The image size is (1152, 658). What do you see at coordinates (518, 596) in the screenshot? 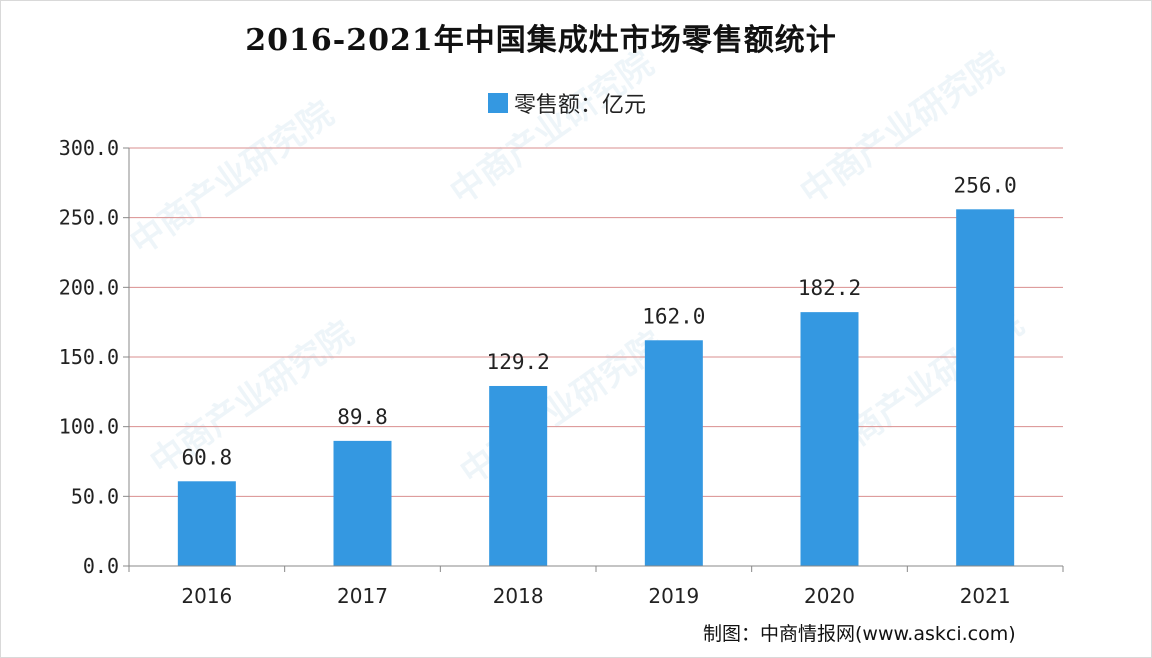
I see `x-tick-label: 2018` at bounding box center [518, 596].